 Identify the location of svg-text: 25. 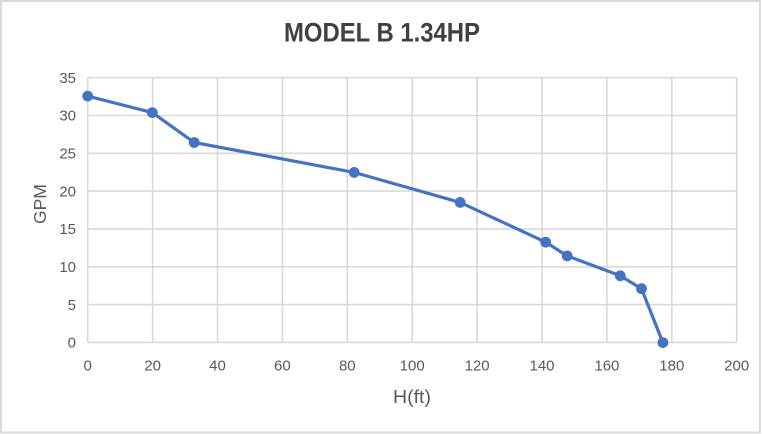
(67, 154).